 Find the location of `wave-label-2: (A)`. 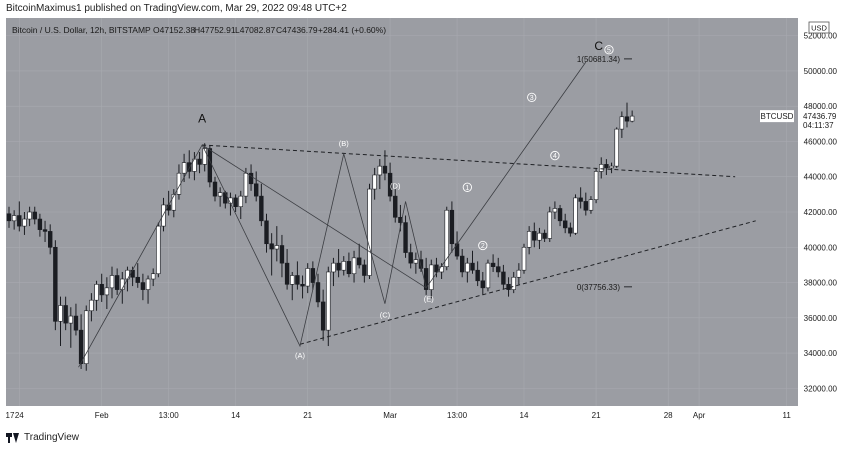

wave-label-2: (A) is located at coordinates (300, 355).